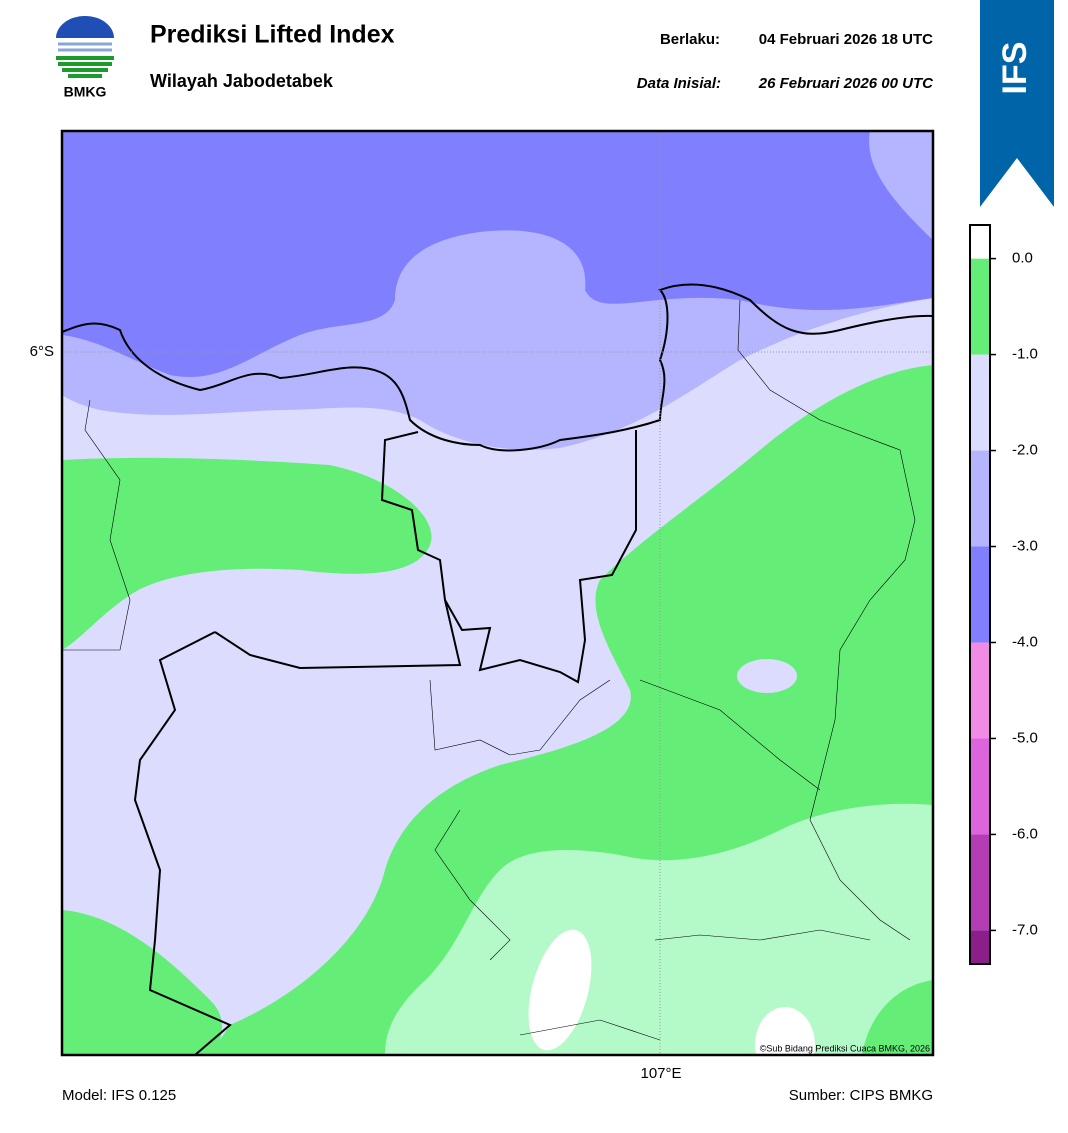 The image size is (1068, 1133). I want to click on title: Prediksi Lifted Index, so click(272, 35).